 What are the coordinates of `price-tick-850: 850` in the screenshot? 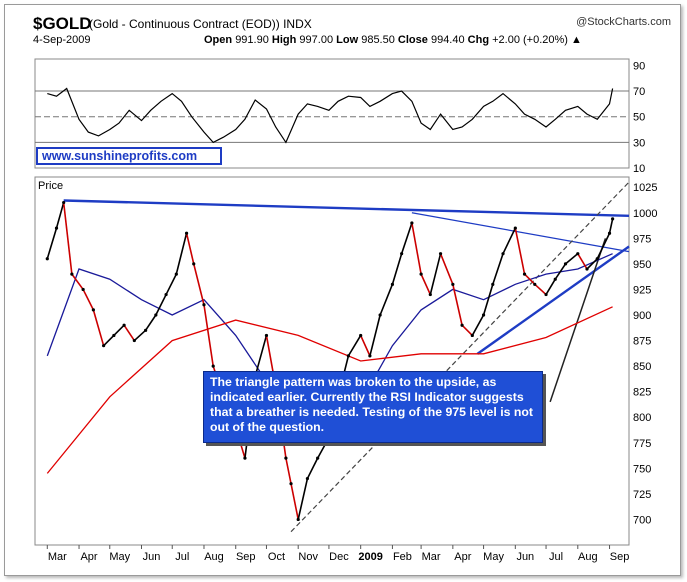 It's located at (642, 367).